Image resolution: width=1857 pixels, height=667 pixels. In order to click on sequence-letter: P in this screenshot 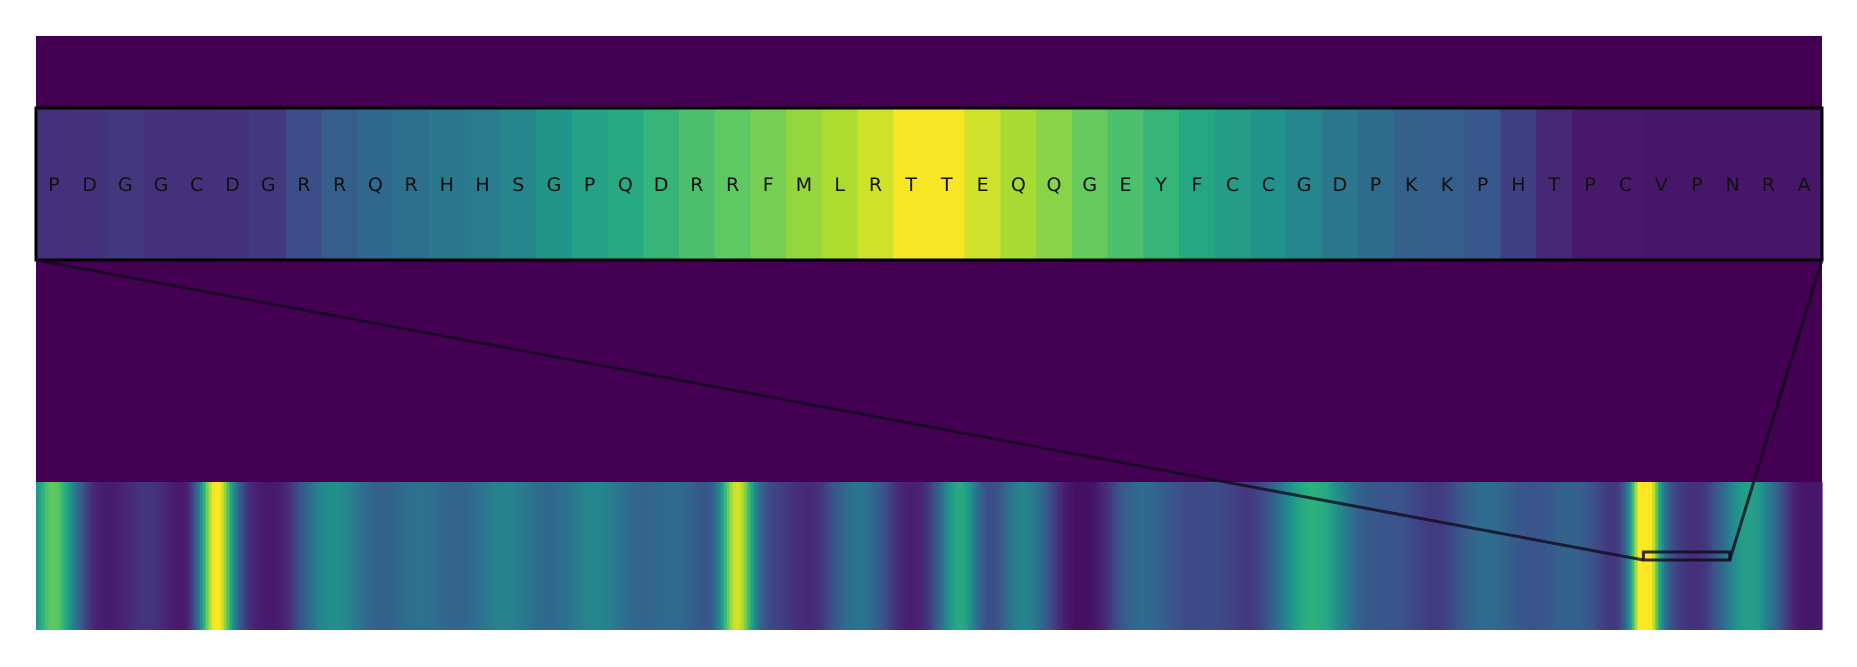, I will do `click(1589, 185)`.